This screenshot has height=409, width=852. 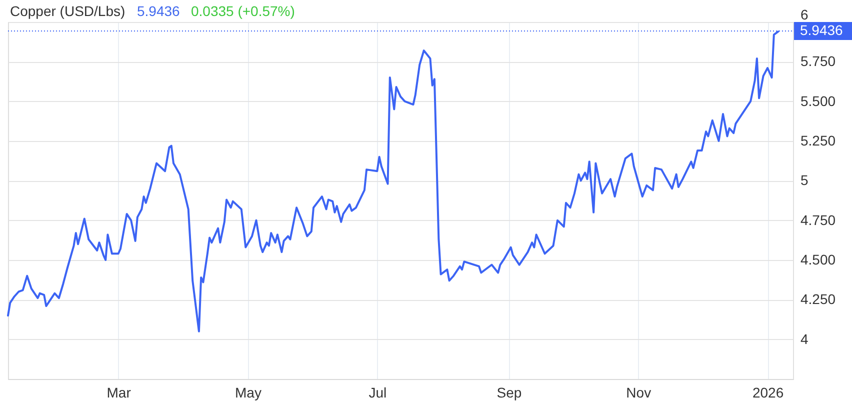 What do you see at coordinates (818, 100) in the screenshot?
I see `y-tick-label: 5.500` at bounding box center [818, 100].